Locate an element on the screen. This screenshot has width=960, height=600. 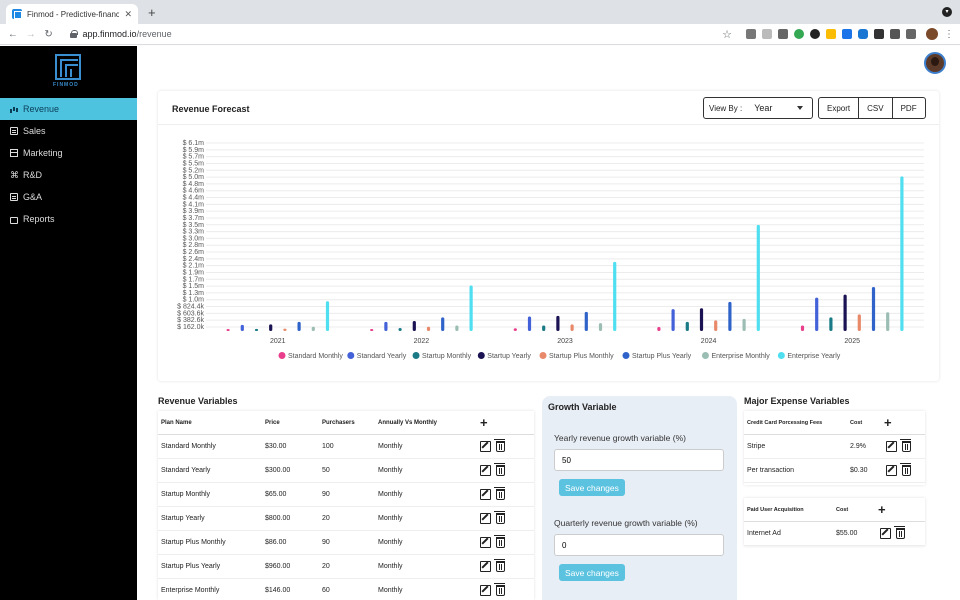
forward-icon: → is located at coordinates (30, 34).